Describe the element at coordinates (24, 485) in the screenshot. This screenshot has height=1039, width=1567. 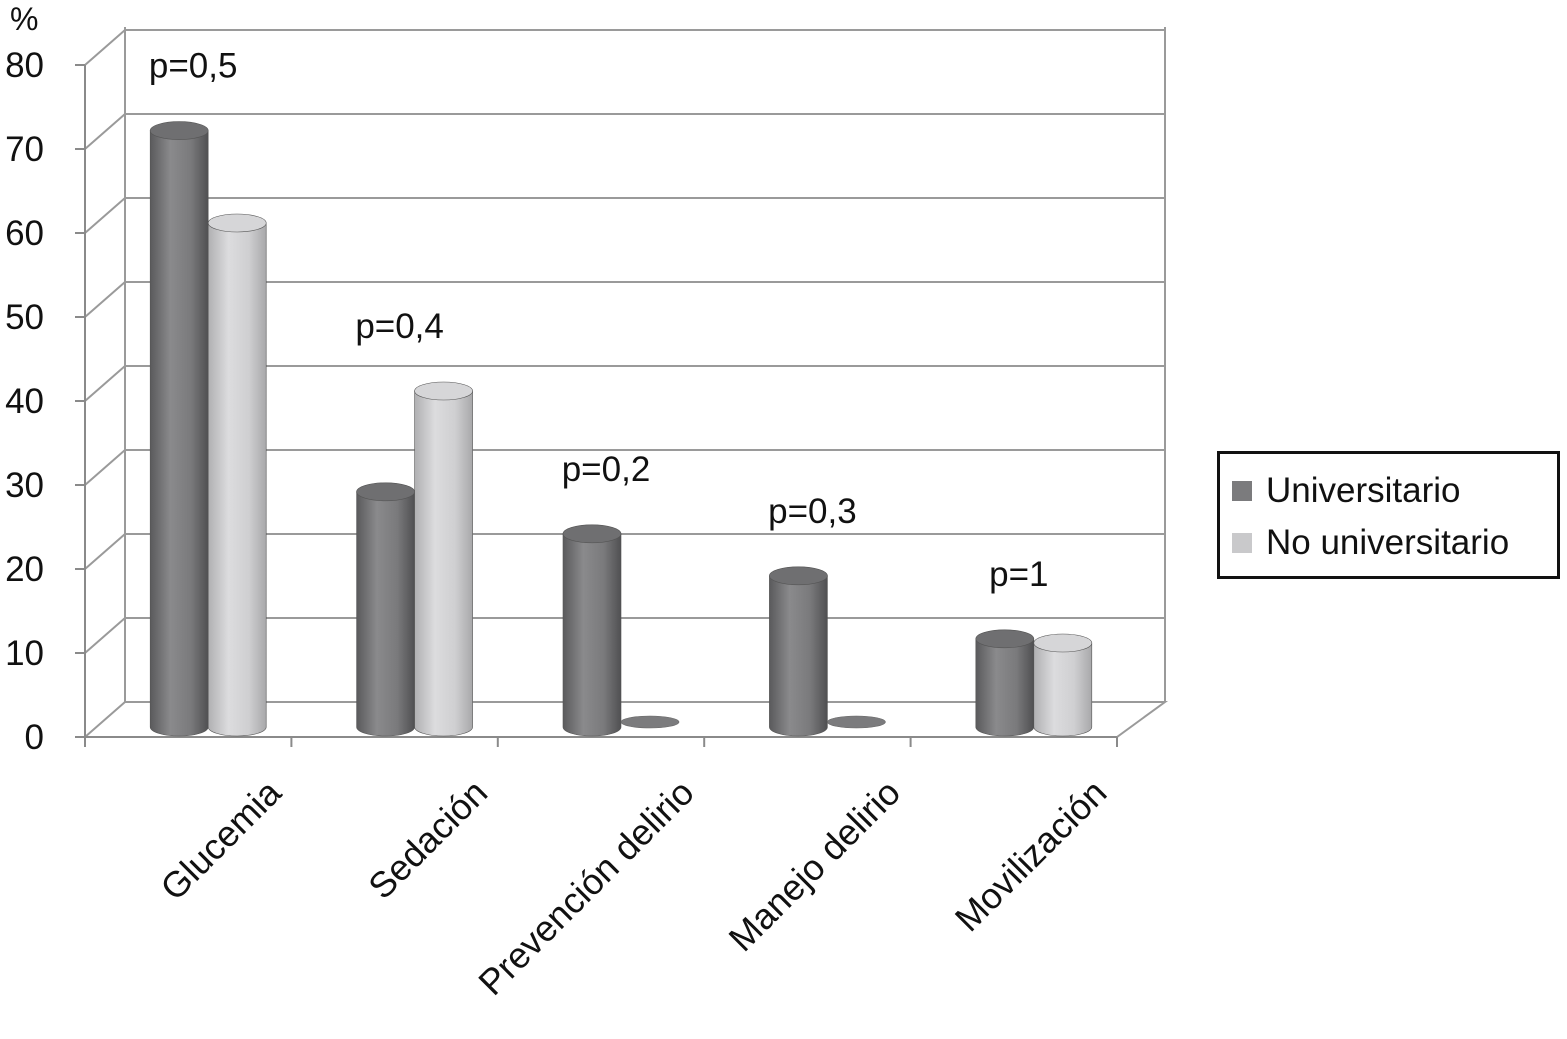
I see `y-tick-label-30: 30` at that location.